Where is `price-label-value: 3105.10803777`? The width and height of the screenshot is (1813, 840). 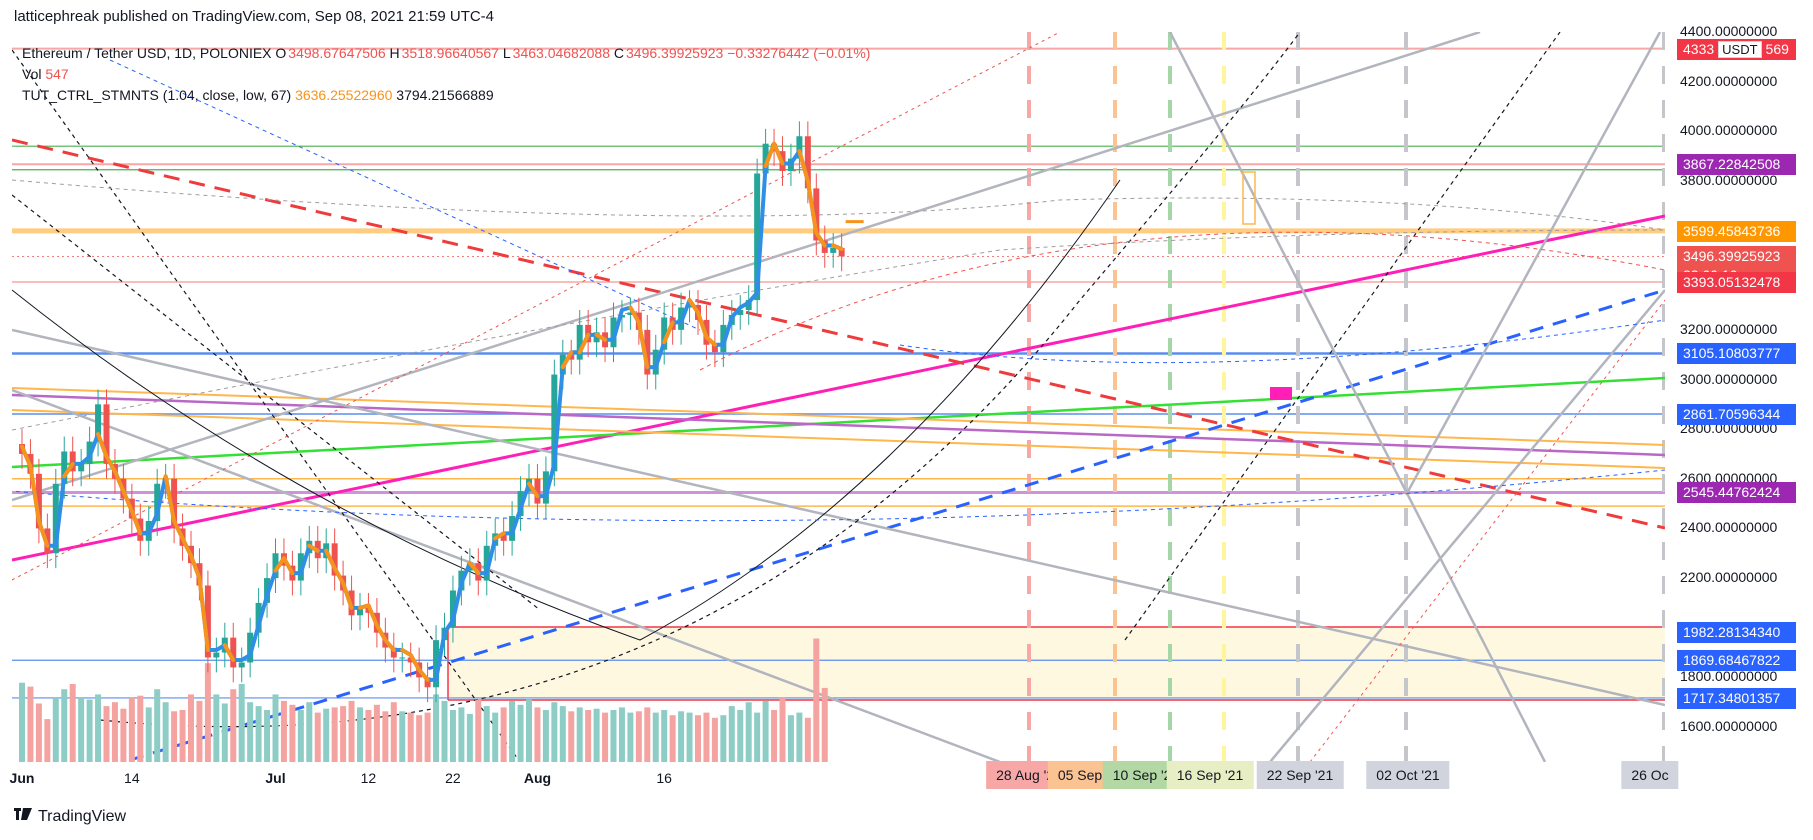 price-label-value: 3105.10803777 is located at coordinates (1732, 353).